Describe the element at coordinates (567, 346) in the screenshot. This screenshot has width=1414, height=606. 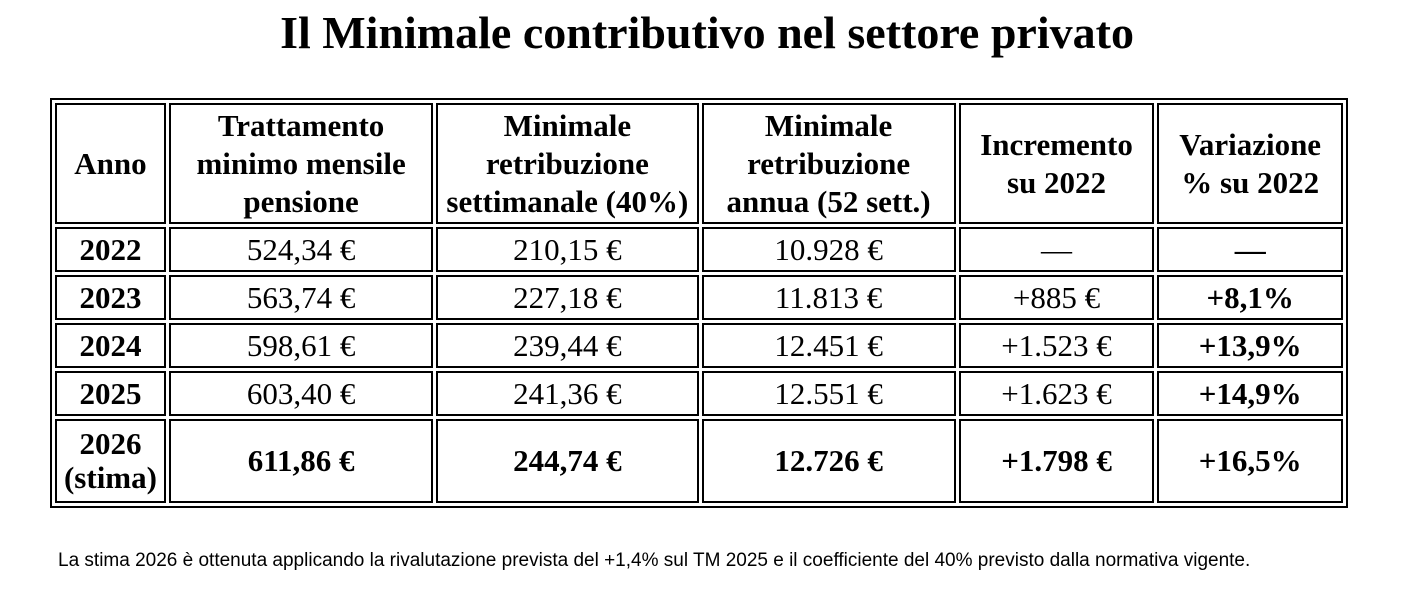
I see `weekly-minimum-cell: 239,44 €` at that location.